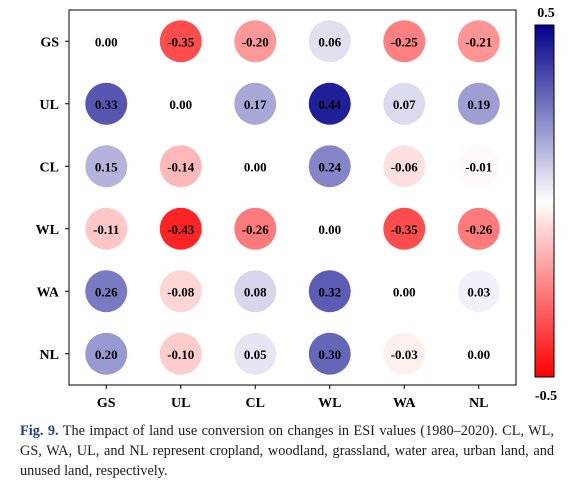  I want to click on cell-circle-UL-GS, so click(106, 103).